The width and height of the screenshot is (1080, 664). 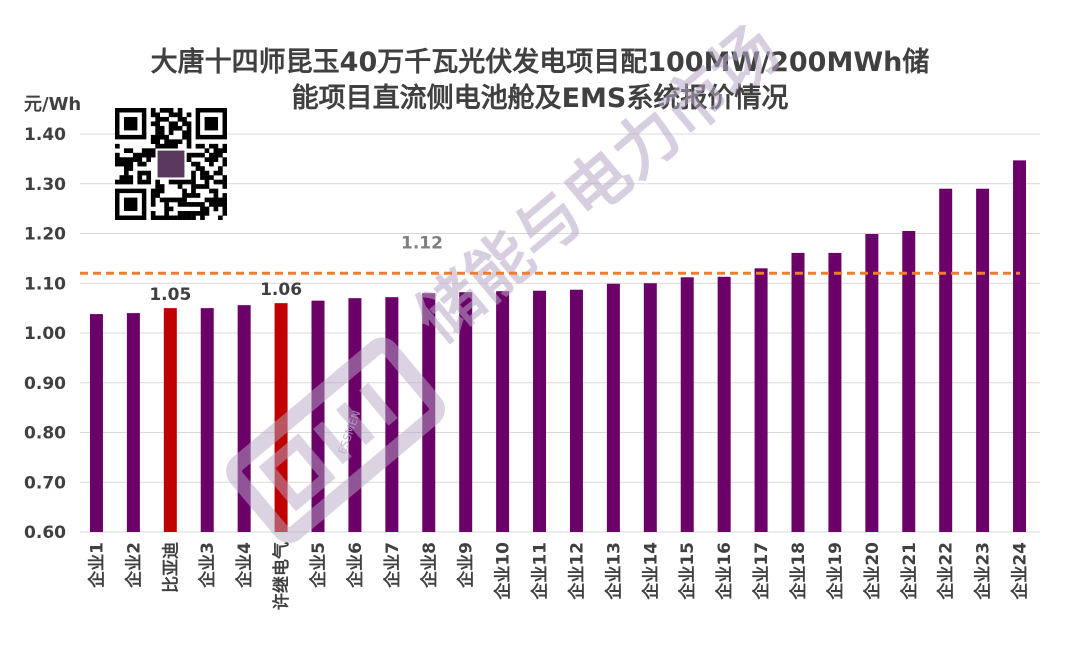 What do you see at coordinates (45, 434) in the screenshot?
I see `y-tick-label: 0.80` at bounding box center [45, 434].